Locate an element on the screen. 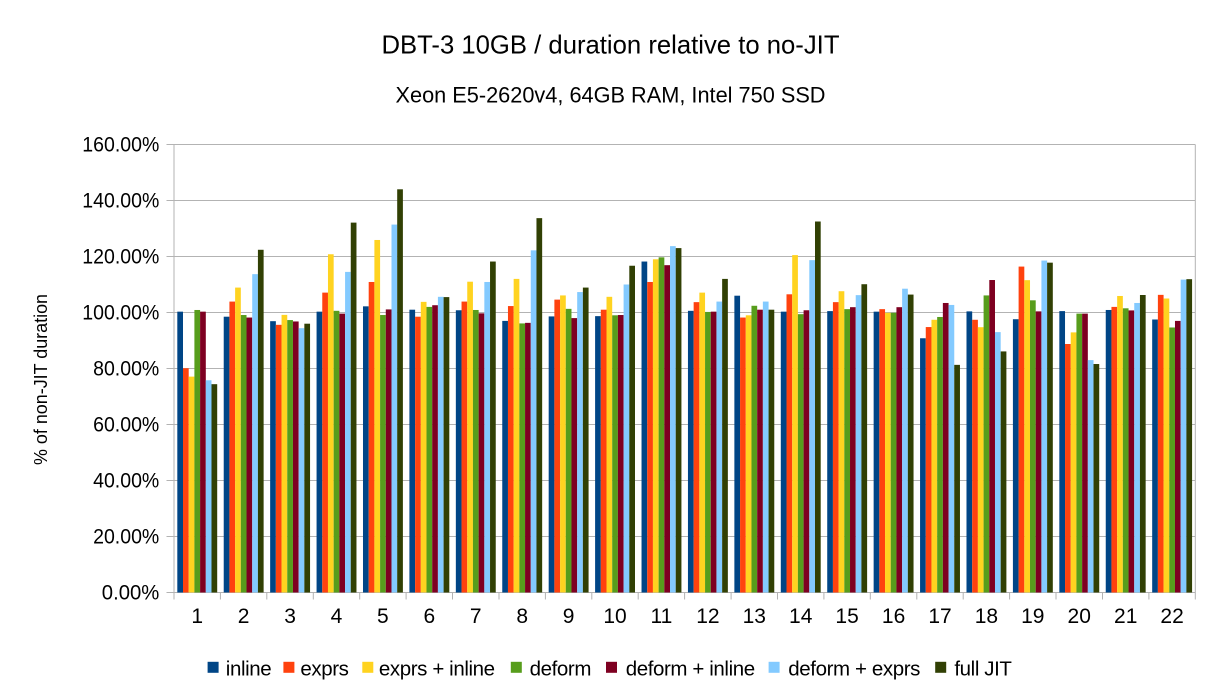  svg-text: 15 is located at coordinates (846, 616).